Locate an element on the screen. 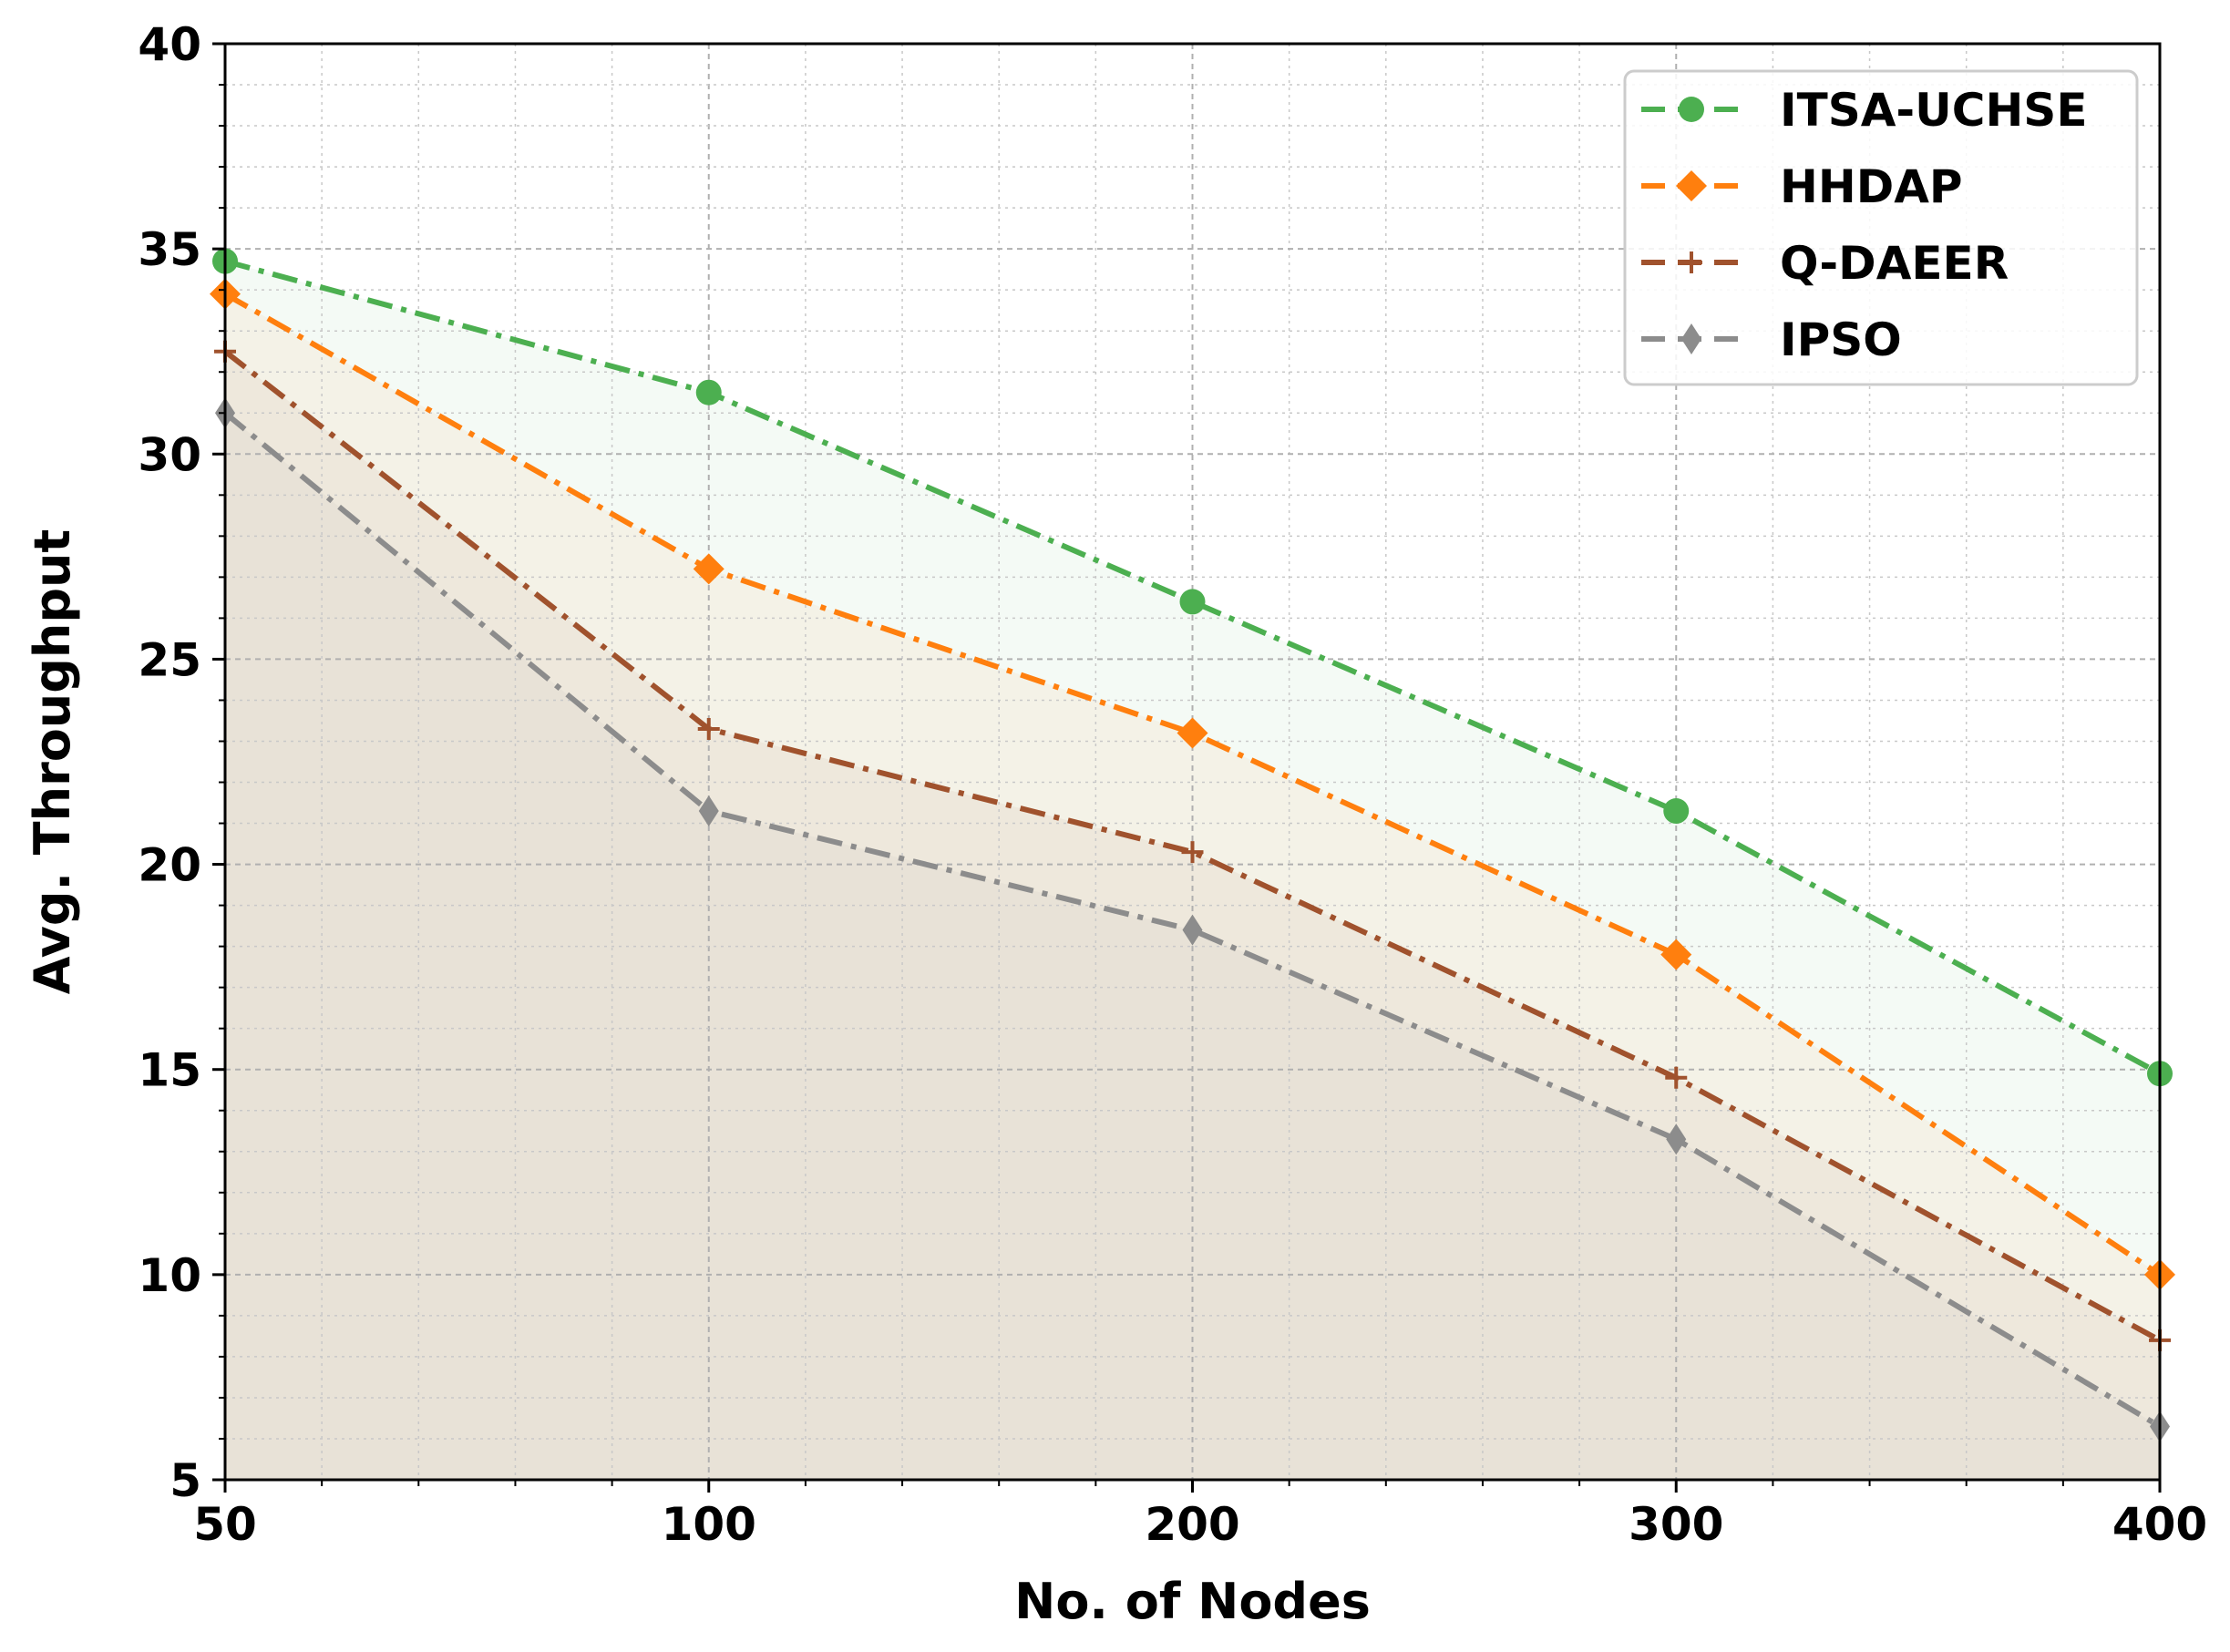  legend-item-hhdap: HHDAP is located at coordinates (1802, 186).